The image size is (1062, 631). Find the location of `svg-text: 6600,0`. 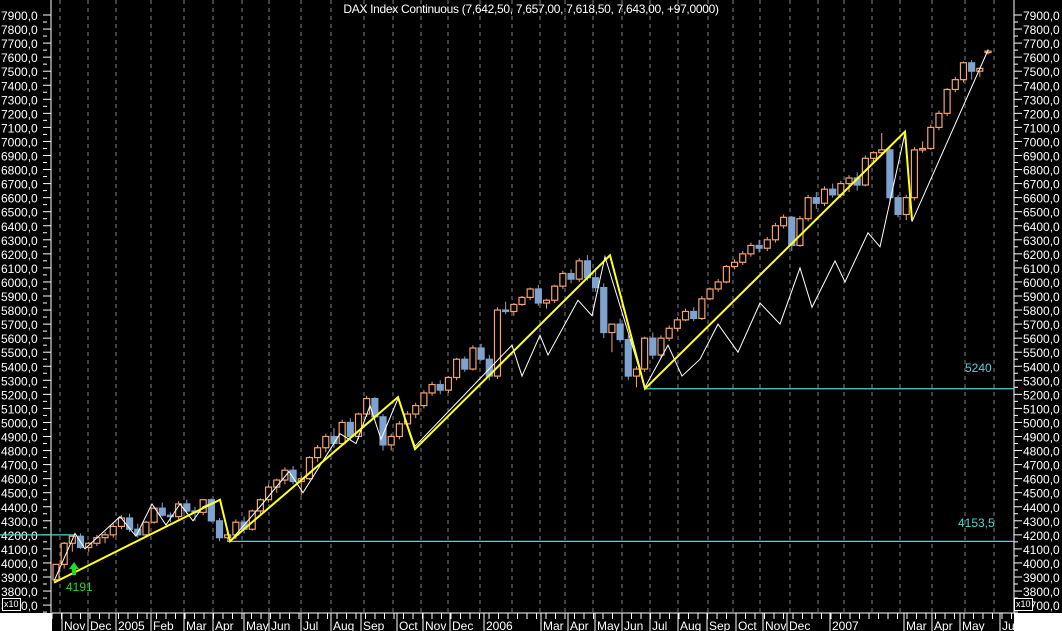

svg-text: 6600,0 is located at coordinates (1041, 199).